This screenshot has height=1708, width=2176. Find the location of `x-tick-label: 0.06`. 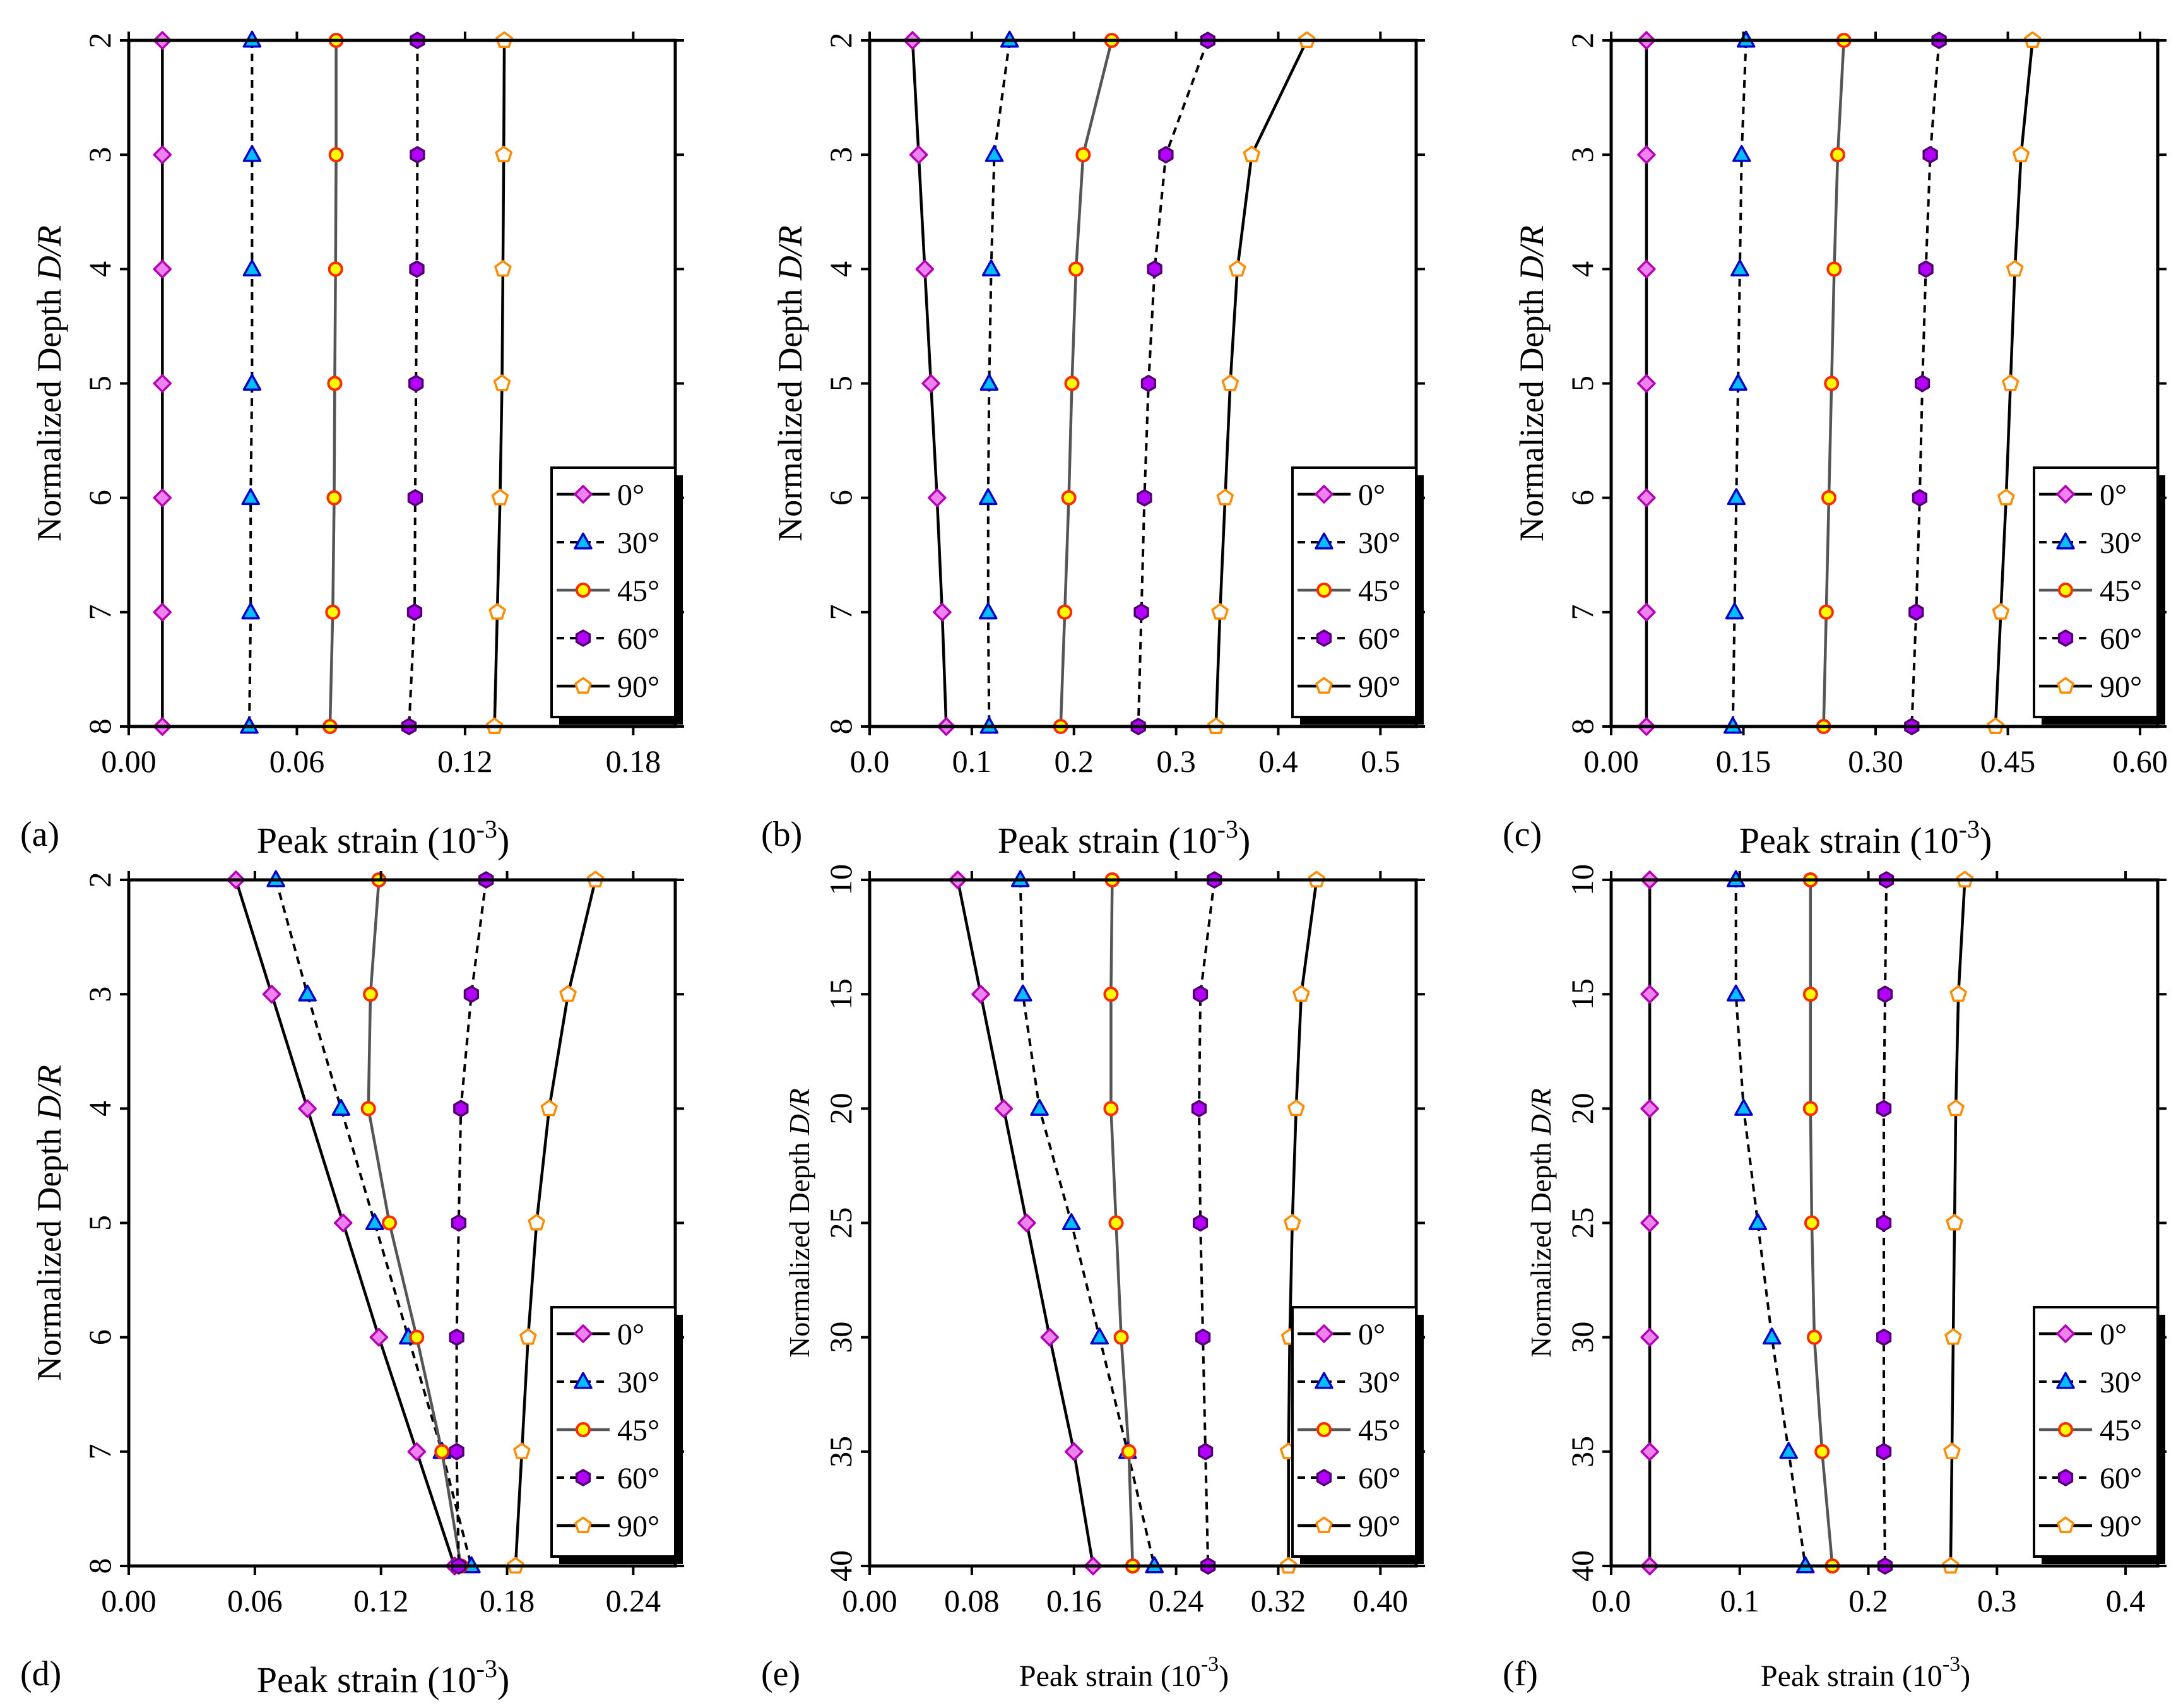

x-tick-label: 0.06 is located at coordinates (255, 1600).